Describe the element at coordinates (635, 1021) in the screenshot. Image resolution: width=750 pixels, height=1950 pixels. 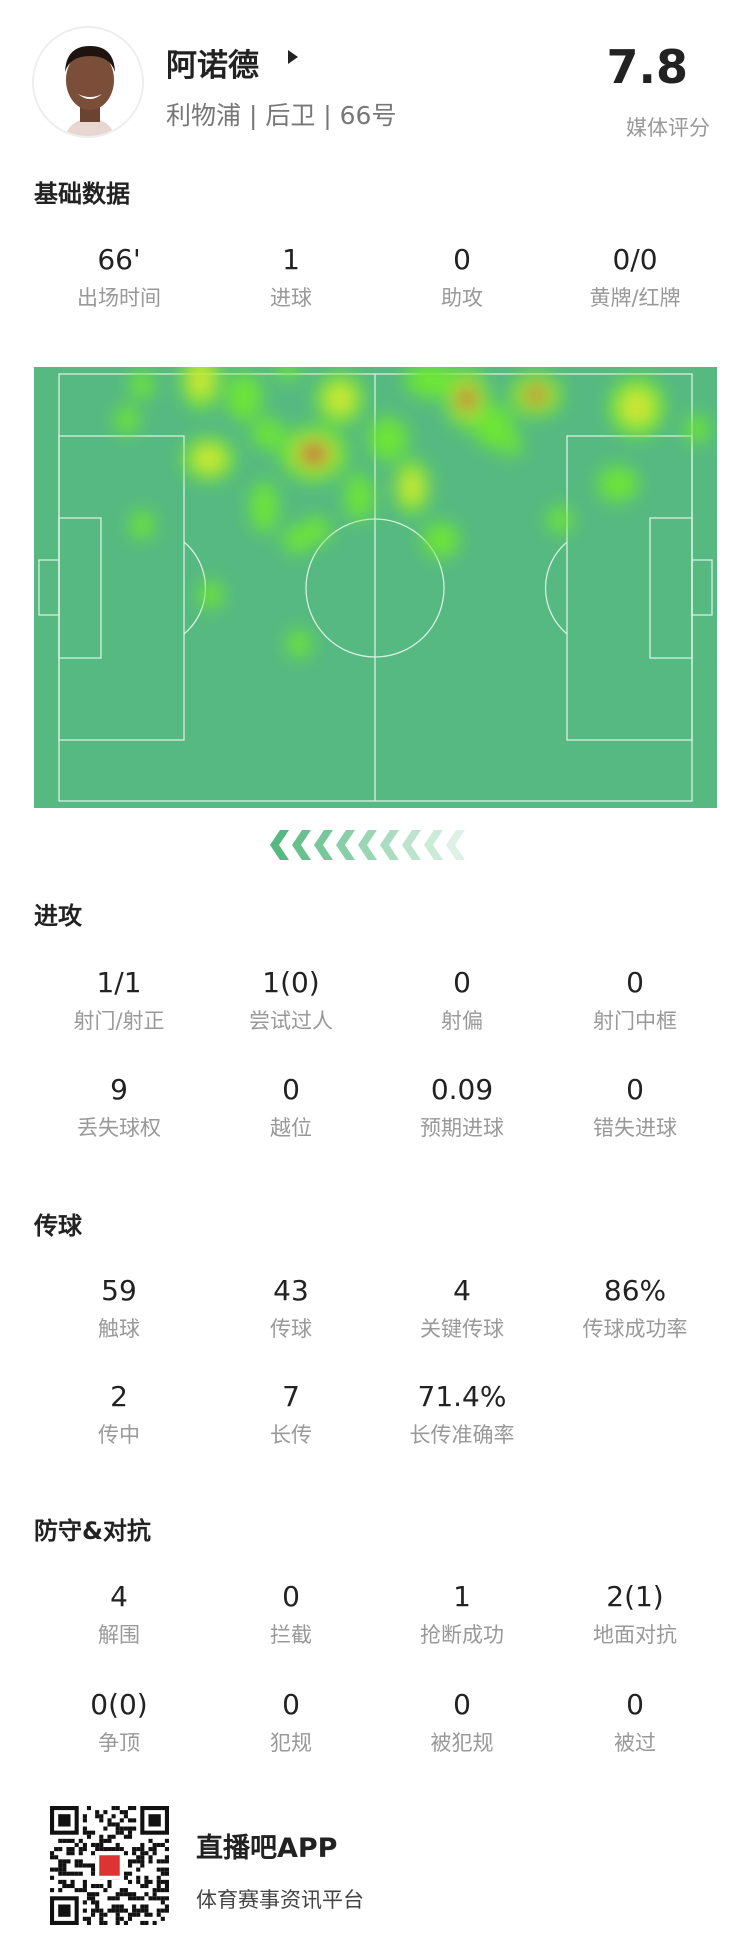
I see `stat-label: 射门中框` at that location.